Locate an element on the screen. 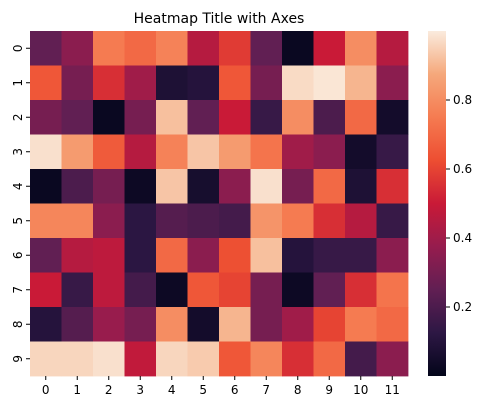 The image size is (486, 406). y-tick-label: 1 is located at coordinates (18, 83).